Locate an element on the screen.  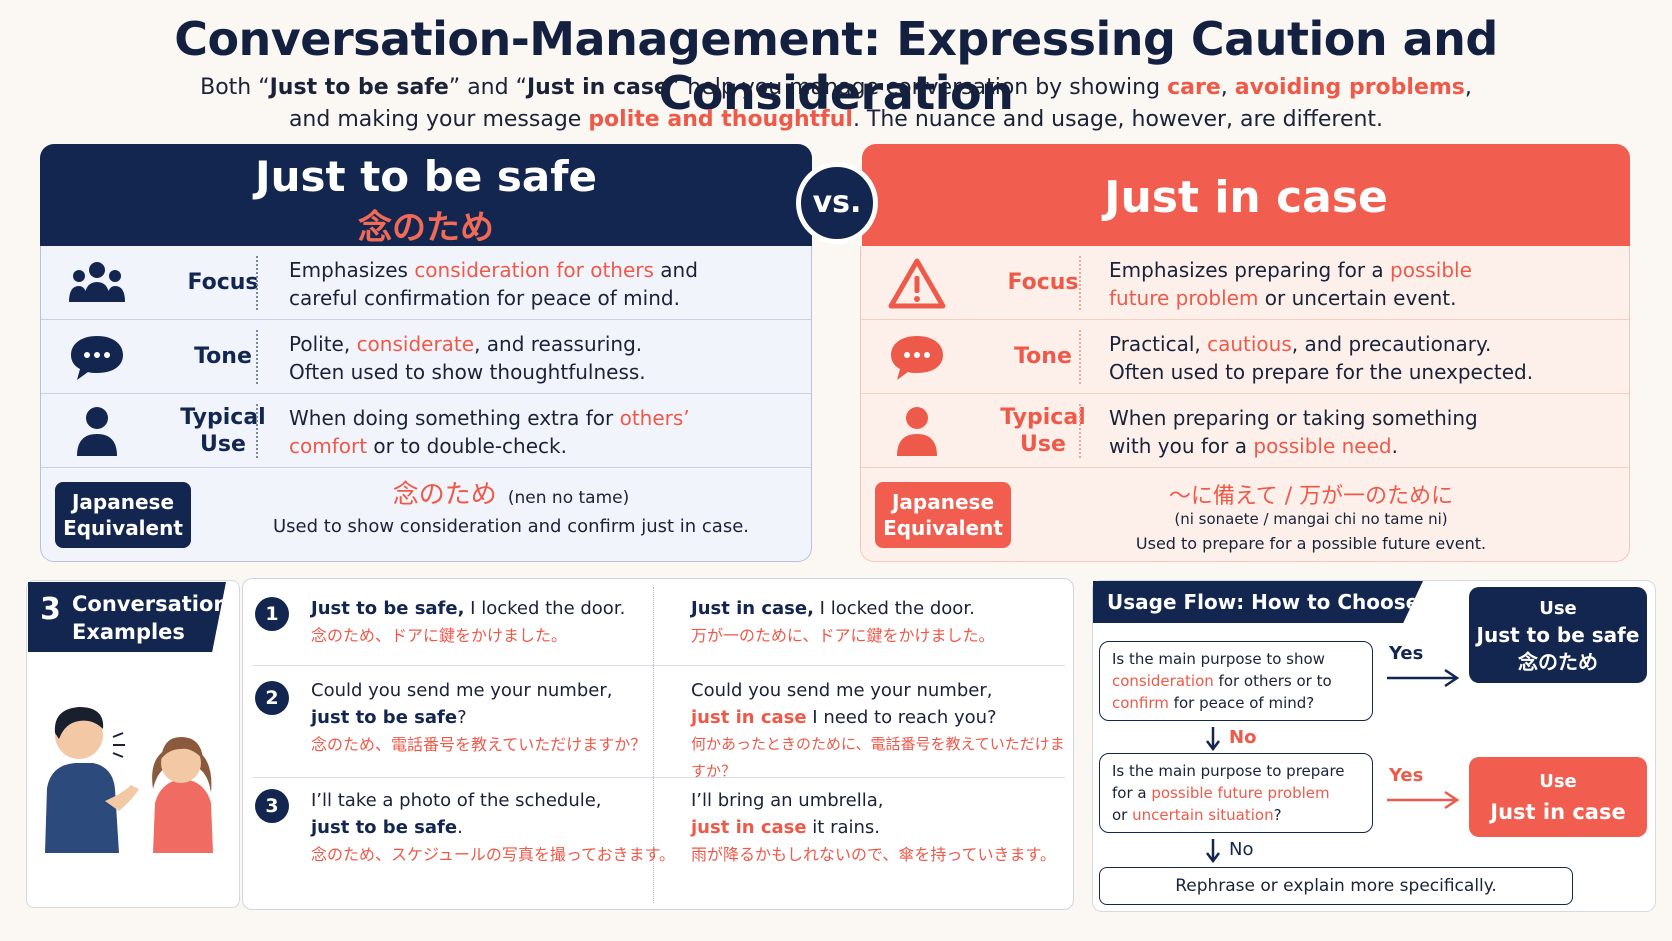
question-text: Is the main purpose to show is located at coordinates (1218, 659).